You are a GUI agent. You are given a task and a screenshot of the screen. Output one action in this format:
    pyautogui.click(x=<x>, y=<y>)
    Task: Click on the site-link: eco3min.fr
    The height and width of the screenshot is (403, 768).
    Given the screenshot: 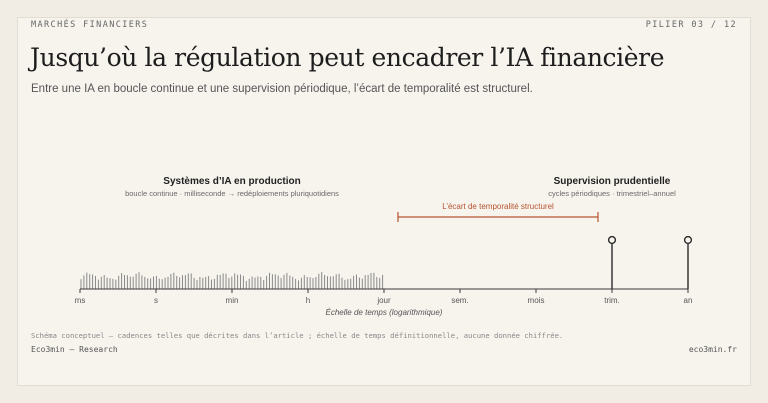 What is the action you would take?
    pyautogui.click(x=712, y=349)
    